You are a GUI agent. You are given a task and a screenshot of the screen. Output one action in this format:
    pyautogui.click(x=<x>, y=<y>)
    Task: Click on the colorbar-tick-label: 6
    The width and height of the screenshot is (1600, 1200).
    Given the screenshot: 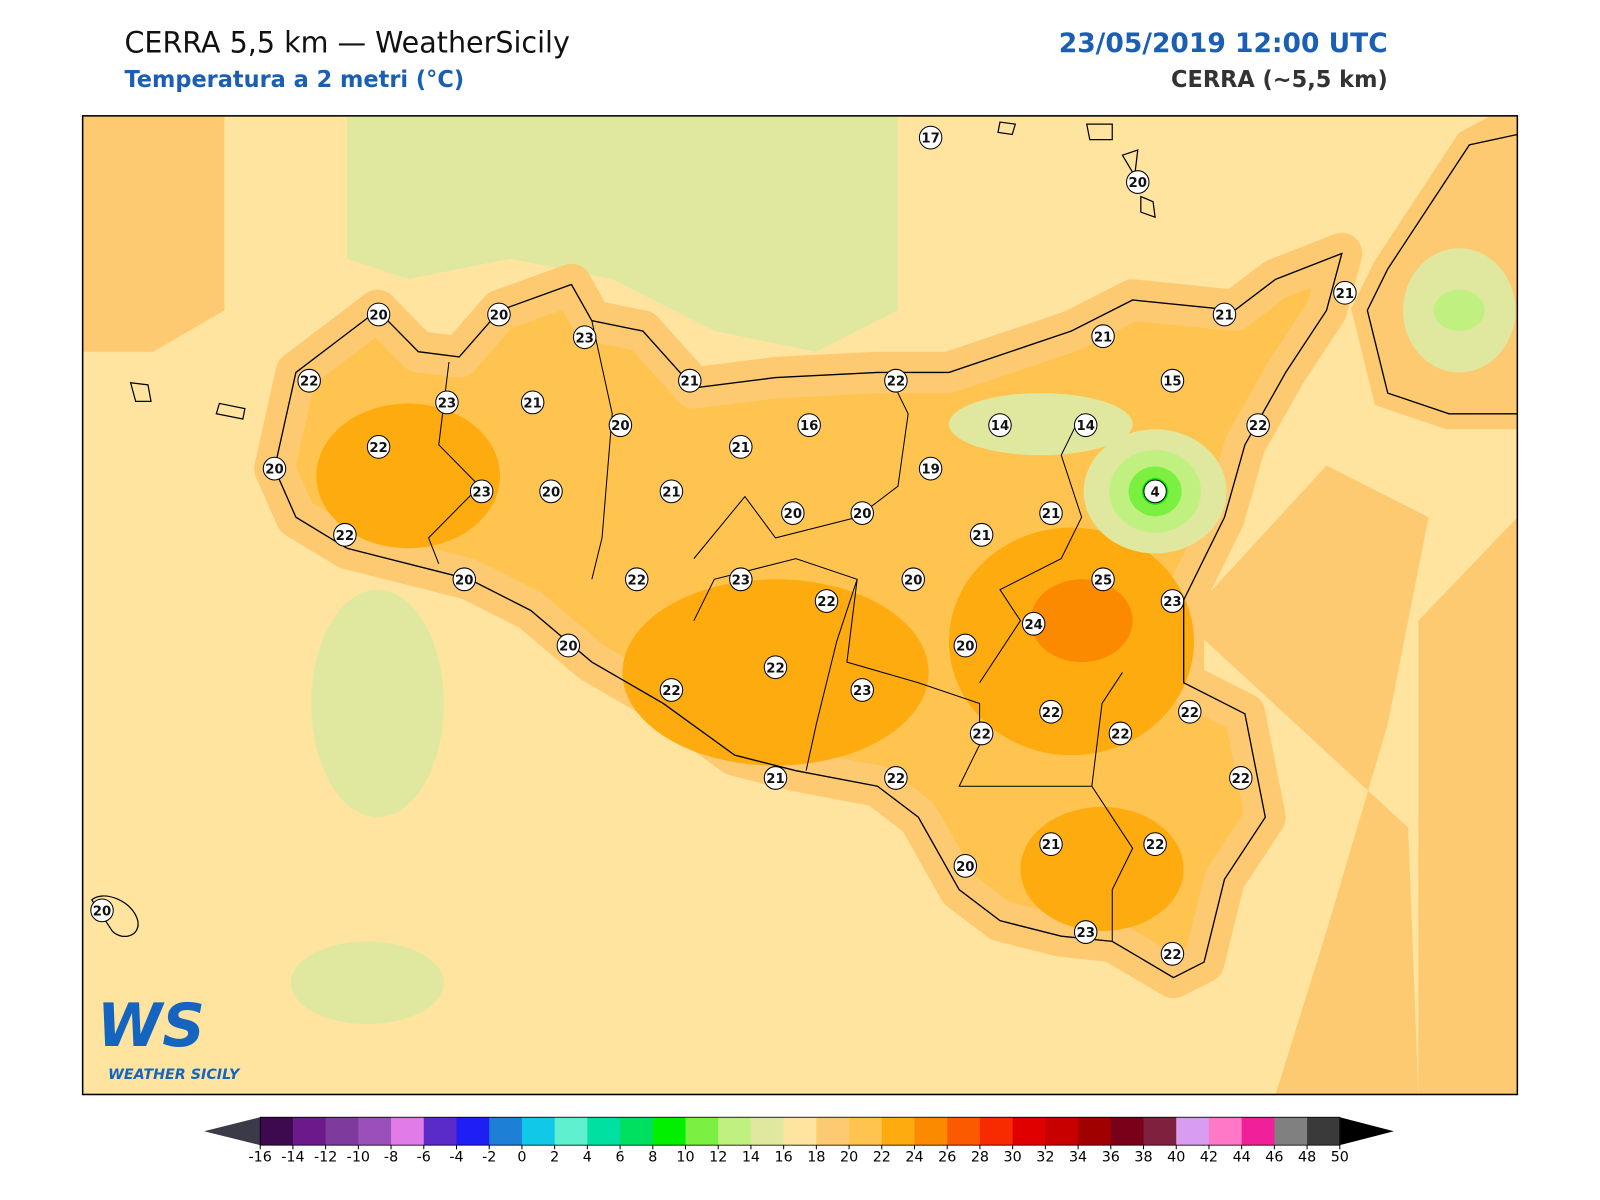 What is the action you would take?
    pyautogui.click(x=620, y=1158)
    